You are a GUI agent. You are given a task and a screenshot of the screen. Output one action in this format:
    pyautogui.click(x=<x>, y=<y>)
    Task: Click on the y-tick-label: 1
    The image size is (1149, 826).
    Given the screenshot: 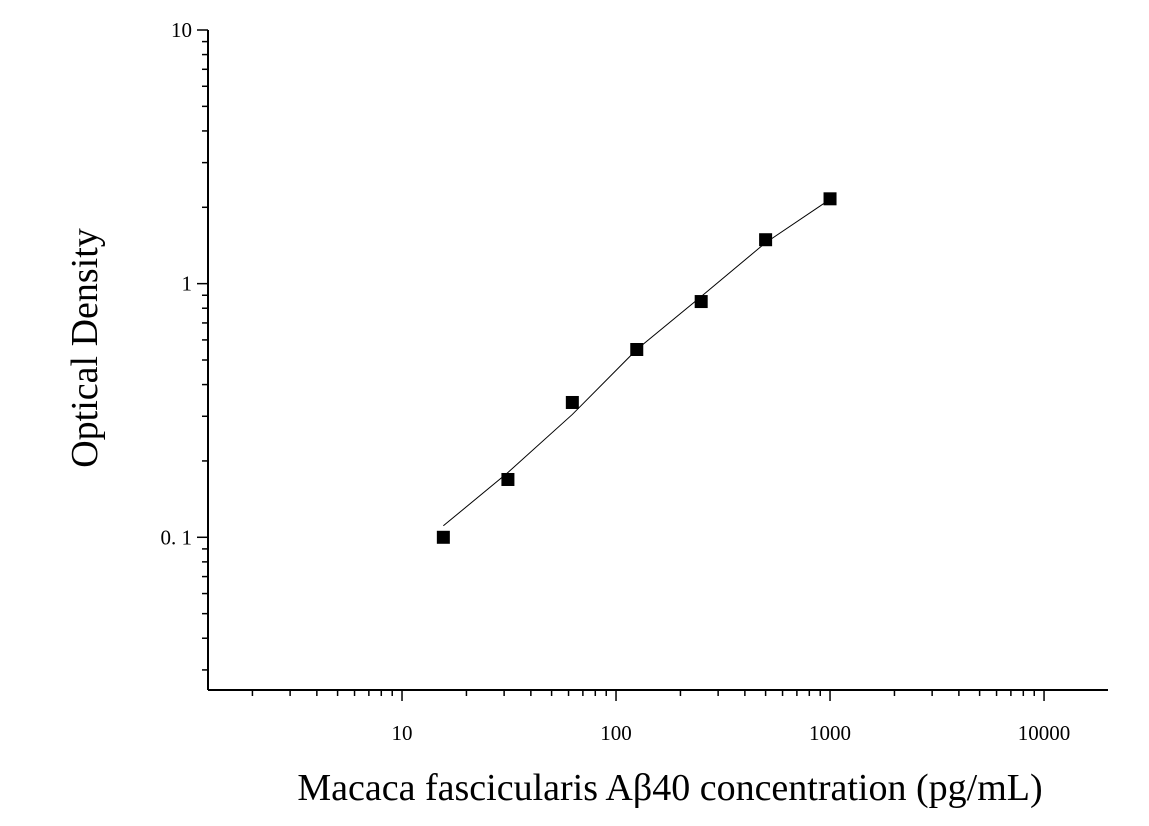 What is the action you would take?
    pyautogui.click(x=187, y=284)
    